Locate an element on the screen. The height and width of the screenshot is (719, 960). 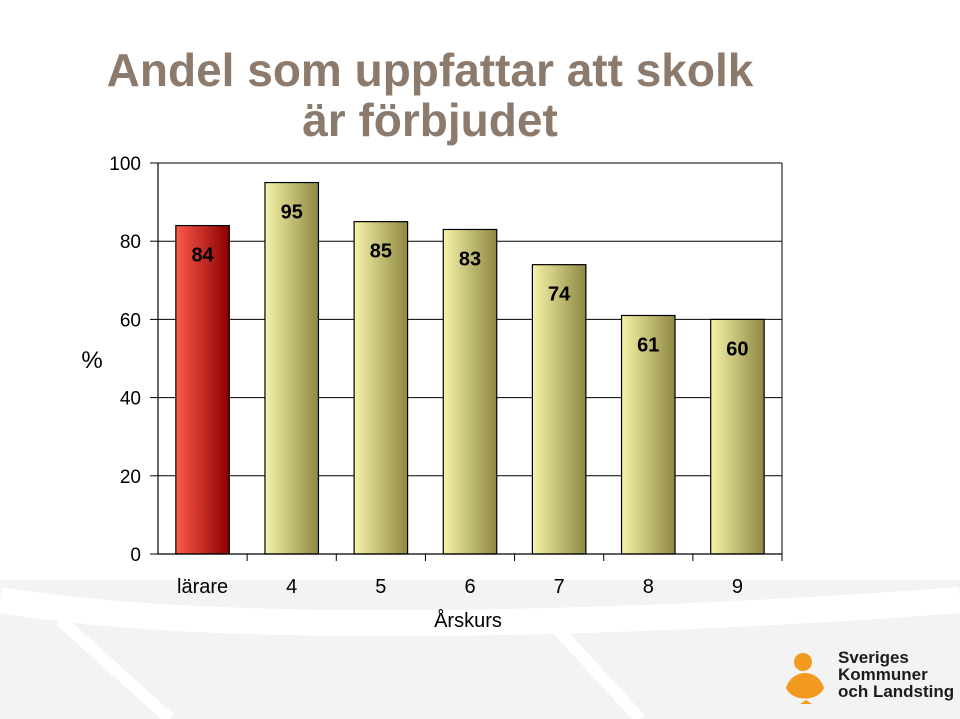
logo-text-line-1: Sveriges is located at coordinates (873, 657).